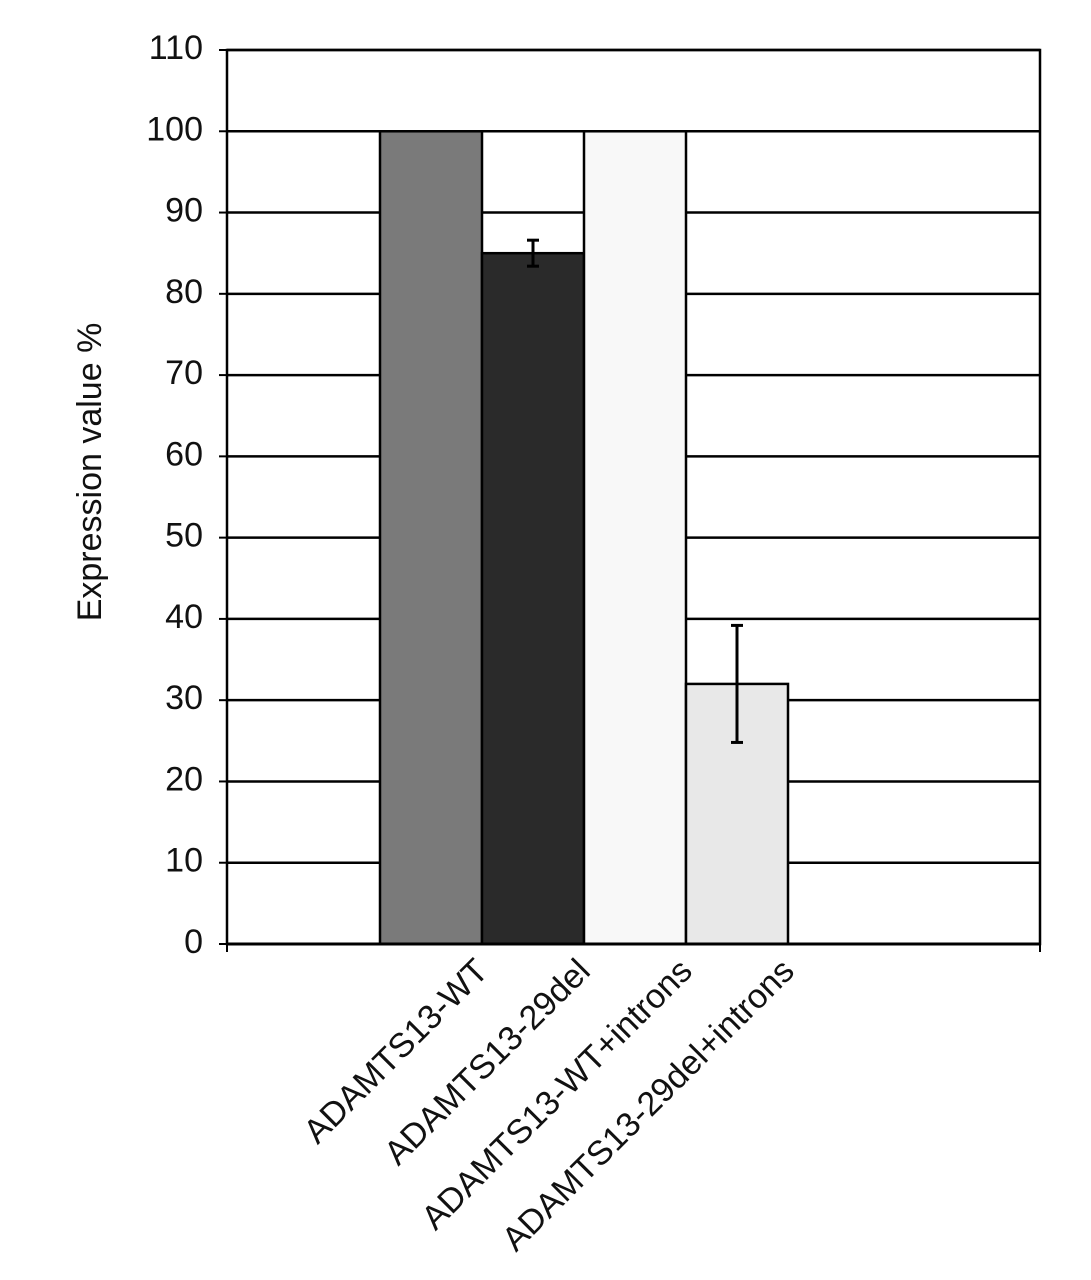 The width and height of the screenshot is (1091, 1280). What do you see at coordinates (184, 454) in the screenshot?
I see `y-tick-label: 60` at bounding box center [184, 454].